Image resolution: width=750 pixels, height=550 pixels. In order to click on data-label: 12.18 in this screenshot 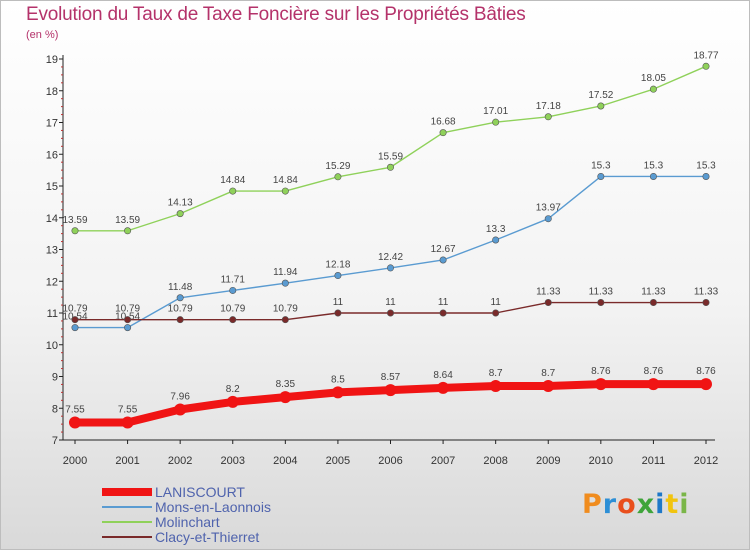, I will do `click(337, 265)`.